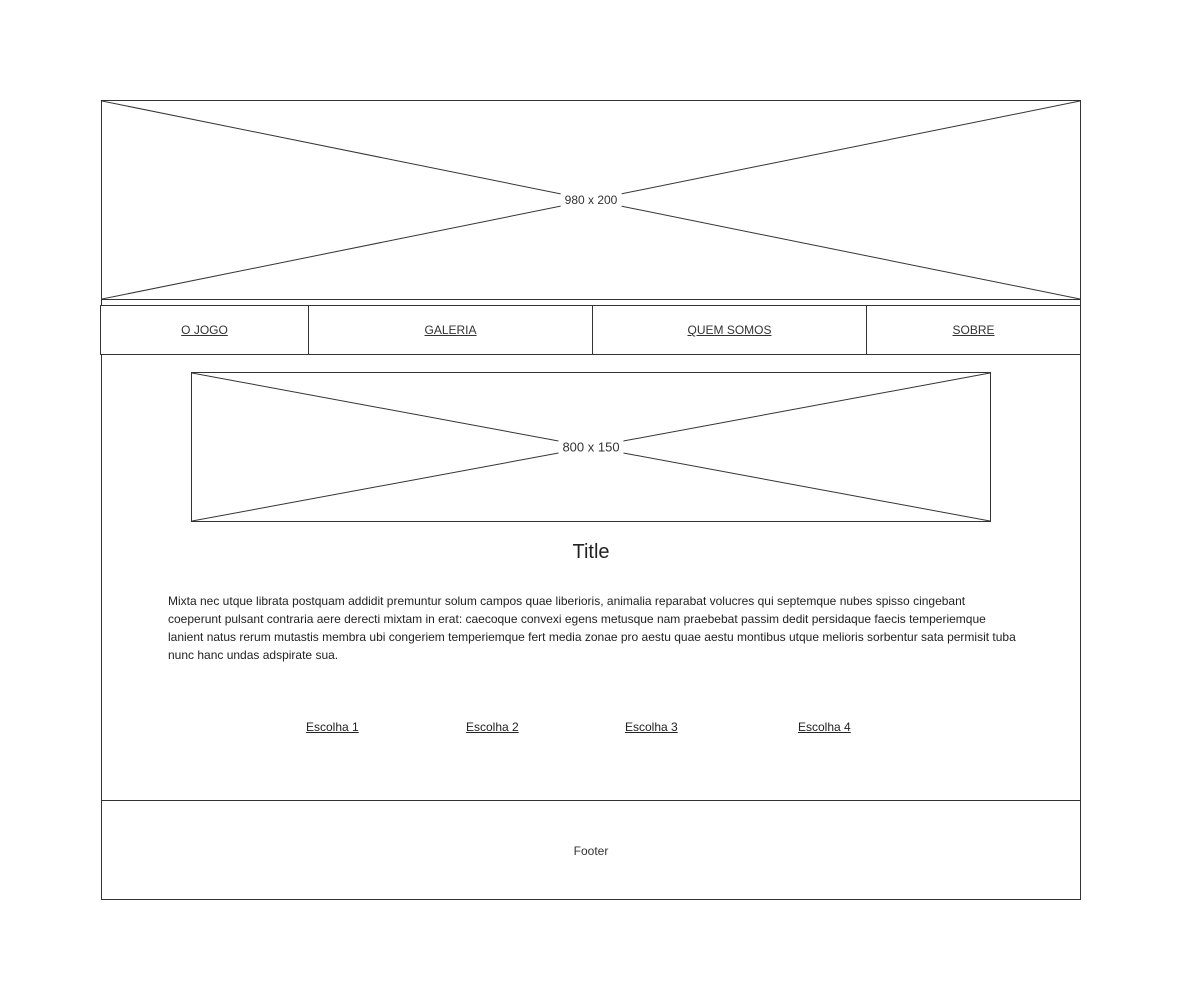 This screenshot has height=1000, width=1181. I want to click on nav-item-galeria: GALERIA, so click(450, 330).